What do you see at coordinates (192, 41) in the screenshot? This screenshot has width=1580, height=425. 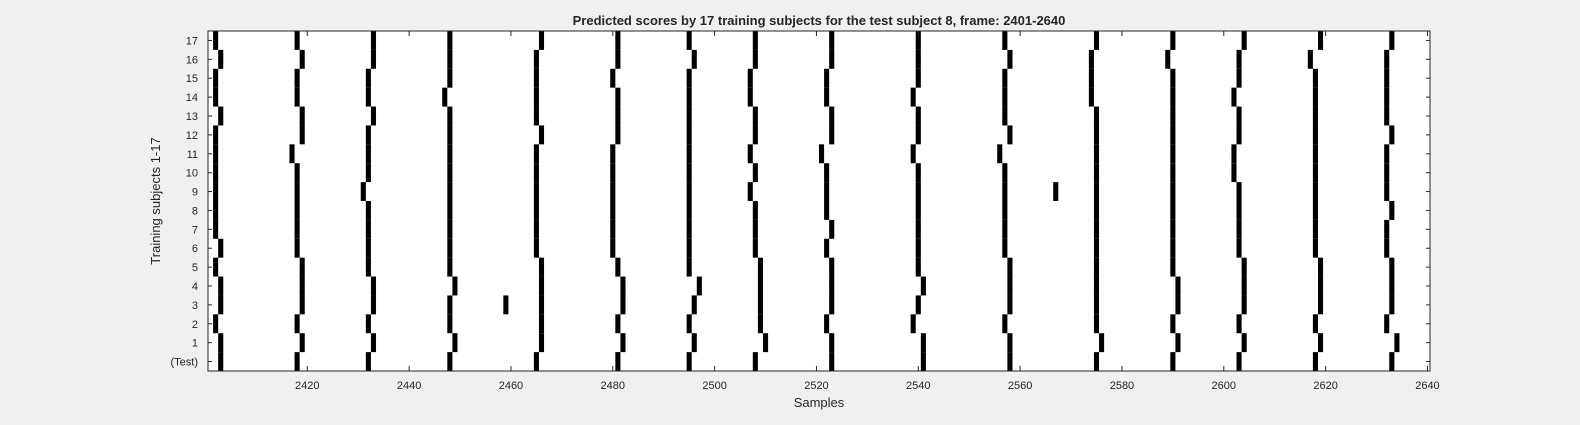 I see `y-tick-label: 17` at bounding box center [192, 41].